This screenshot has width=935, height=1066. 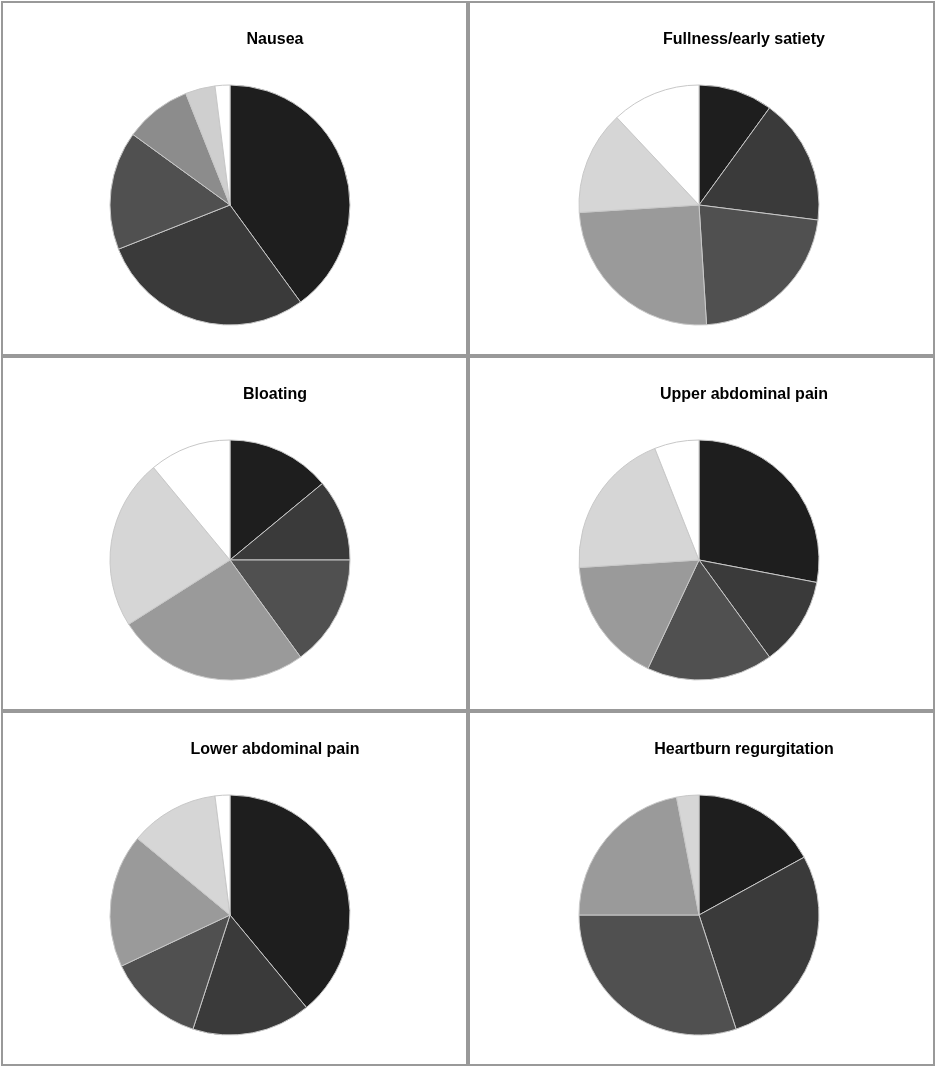 I want to click on chart-title: Nausea, so click(x=275, y=38).